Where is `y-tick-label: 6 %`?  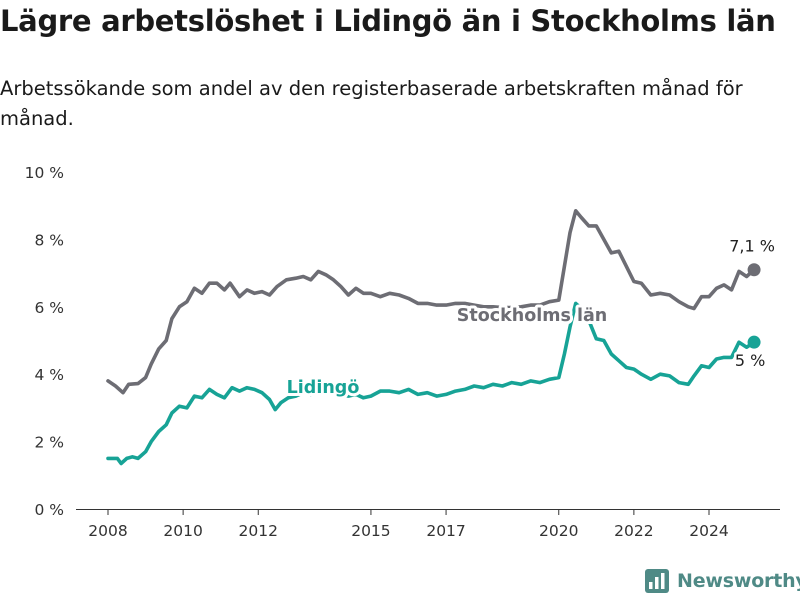 y-tick-label: 6 % is located at coordinates (49, 308).